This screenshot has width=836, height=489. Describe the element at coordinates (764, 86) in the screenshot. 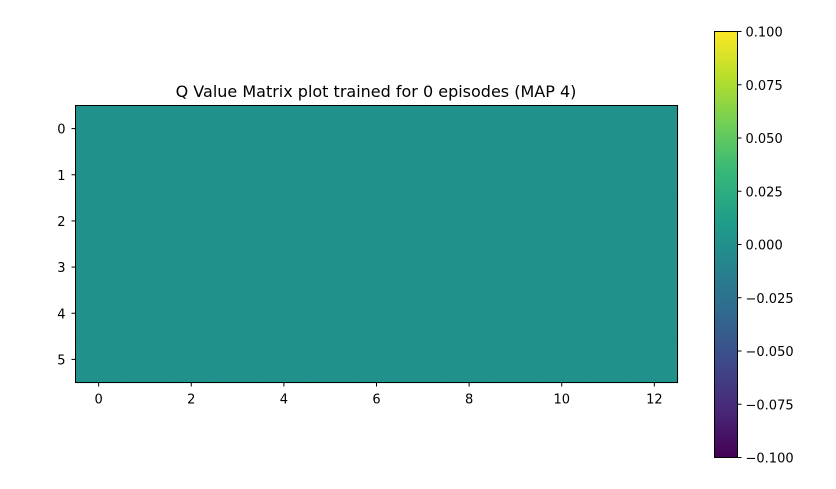

I see `colorbar-tick-label: 0.075` at that location.